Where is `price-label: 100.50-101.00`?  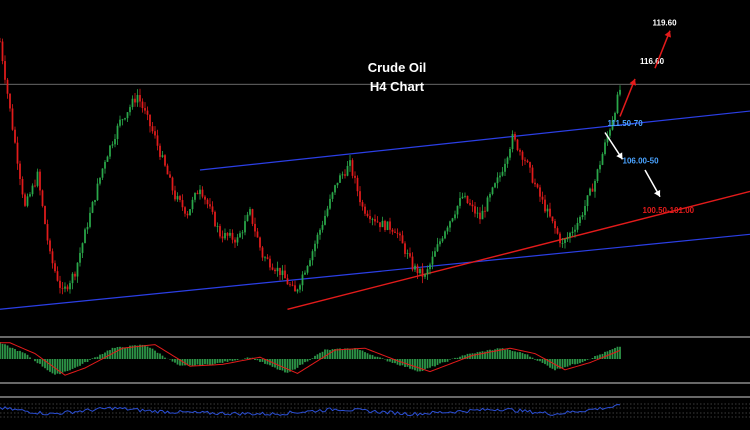 price-label: 100.50-101.00 is located at coordinates (669, 210).